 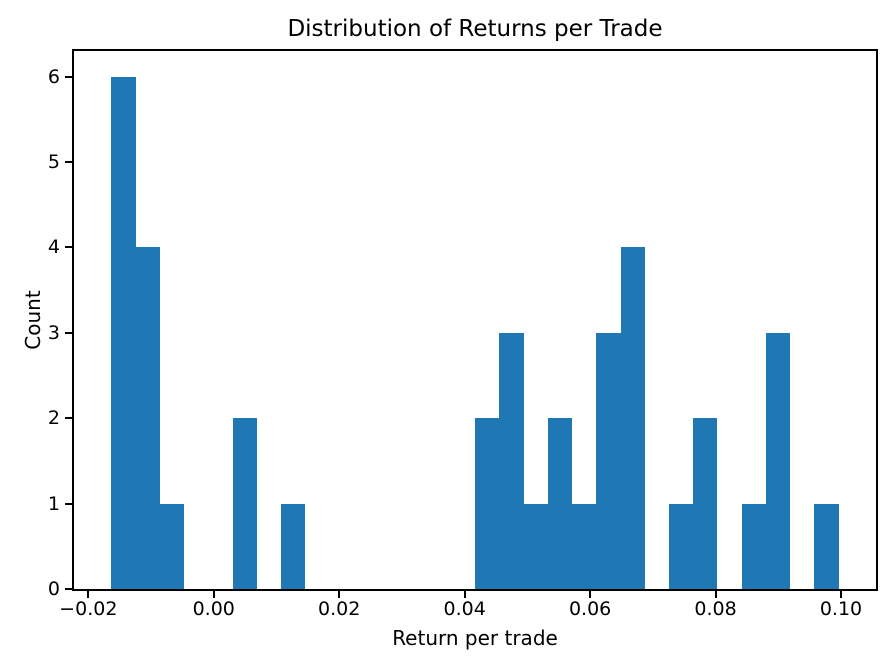 What do you see at coordinates (475, 29) in the screenshot?
I see `chart-title: Distribution of Returns per Trade` at bounding box center [475, 29].